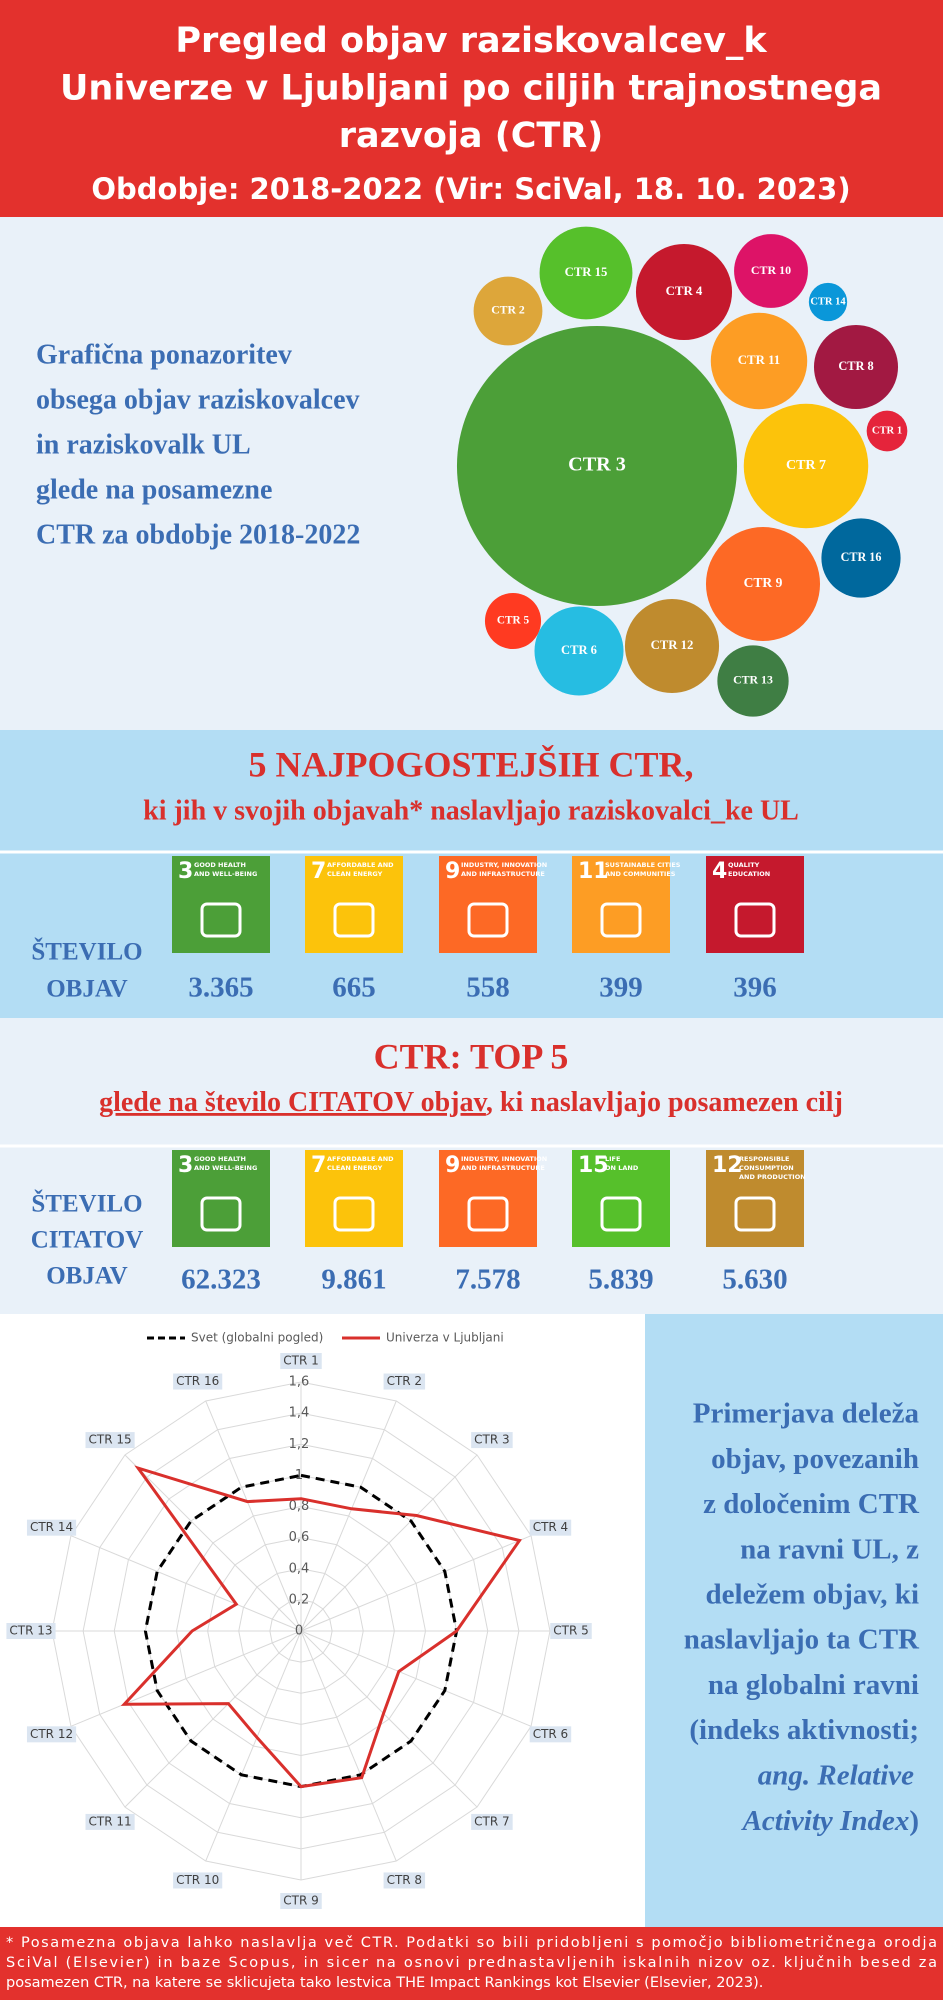  I want to click on comparison-italic: ang. Relative, so click(836, 1775).